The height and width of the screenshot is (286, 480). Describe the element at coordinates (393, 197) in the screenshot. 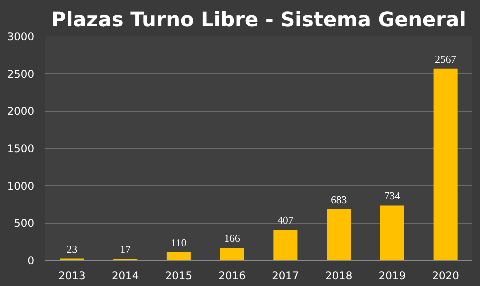

I see `data-label: 734` at that location.